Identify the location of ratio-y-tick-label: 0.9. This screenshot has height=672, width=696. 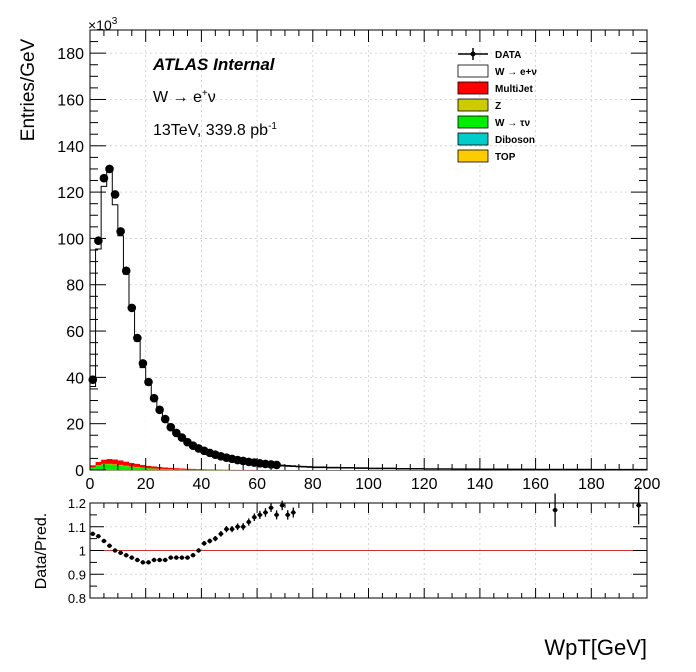
(77, 574).